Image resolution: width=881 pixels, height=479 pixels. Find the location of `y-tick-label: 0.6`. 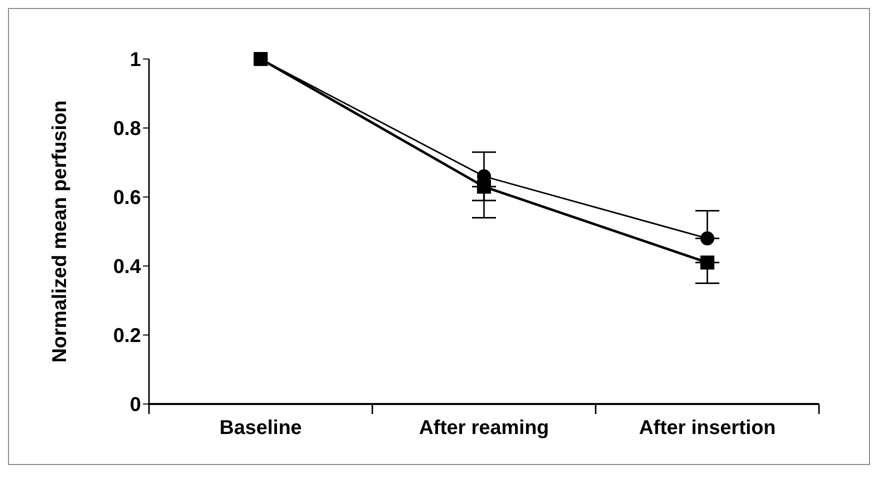

y-tick-label: 0.6 is located at coordinates (127, 198).